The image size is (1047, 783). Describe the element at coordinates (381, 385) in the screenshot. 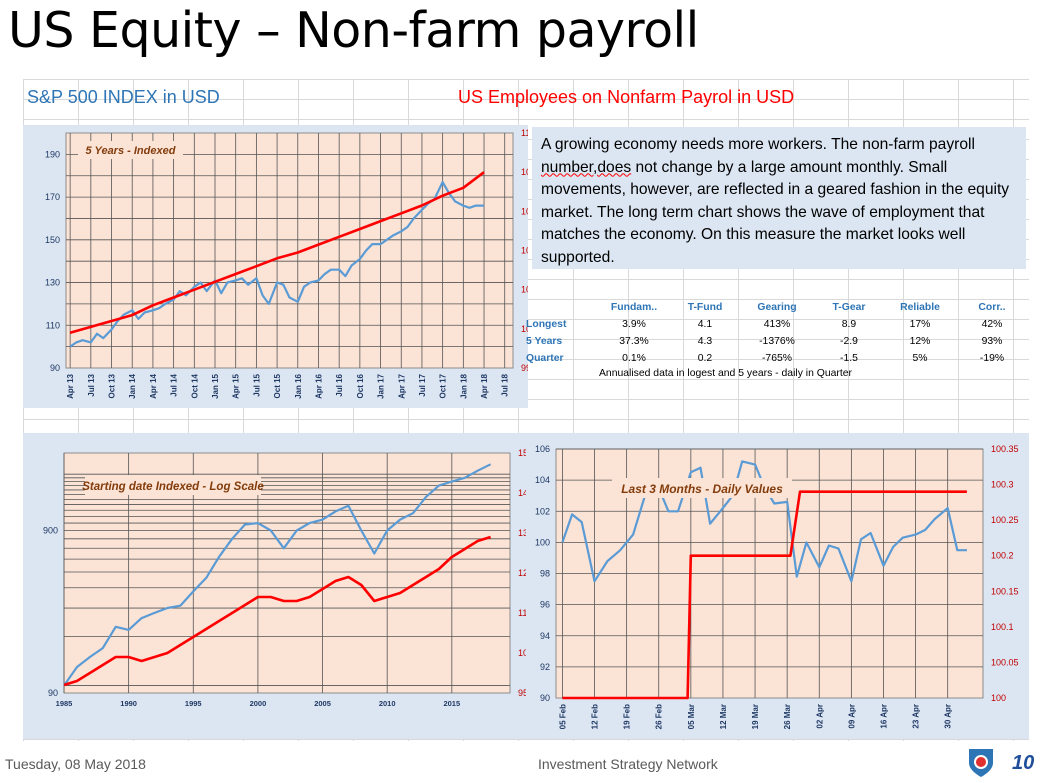

I see `x-tick-label: Jan 17` at that location.